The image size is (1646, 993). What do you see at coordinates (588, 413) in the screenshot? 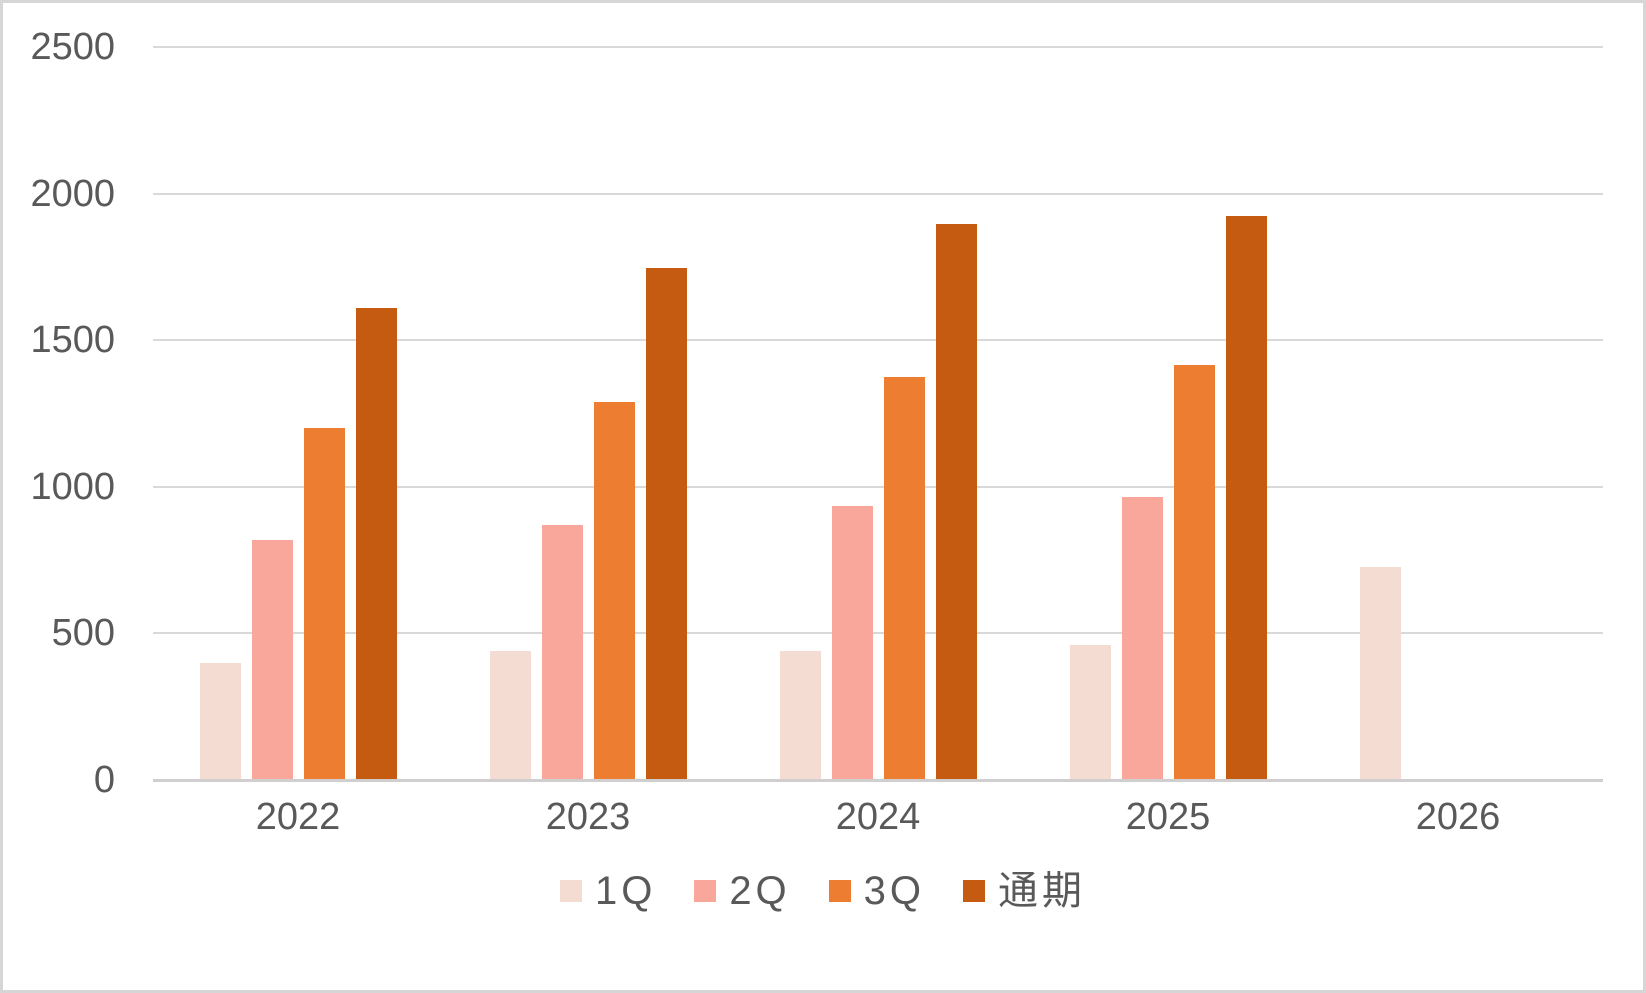
I see `bar-group-2023` at bounding box center [588, 413].